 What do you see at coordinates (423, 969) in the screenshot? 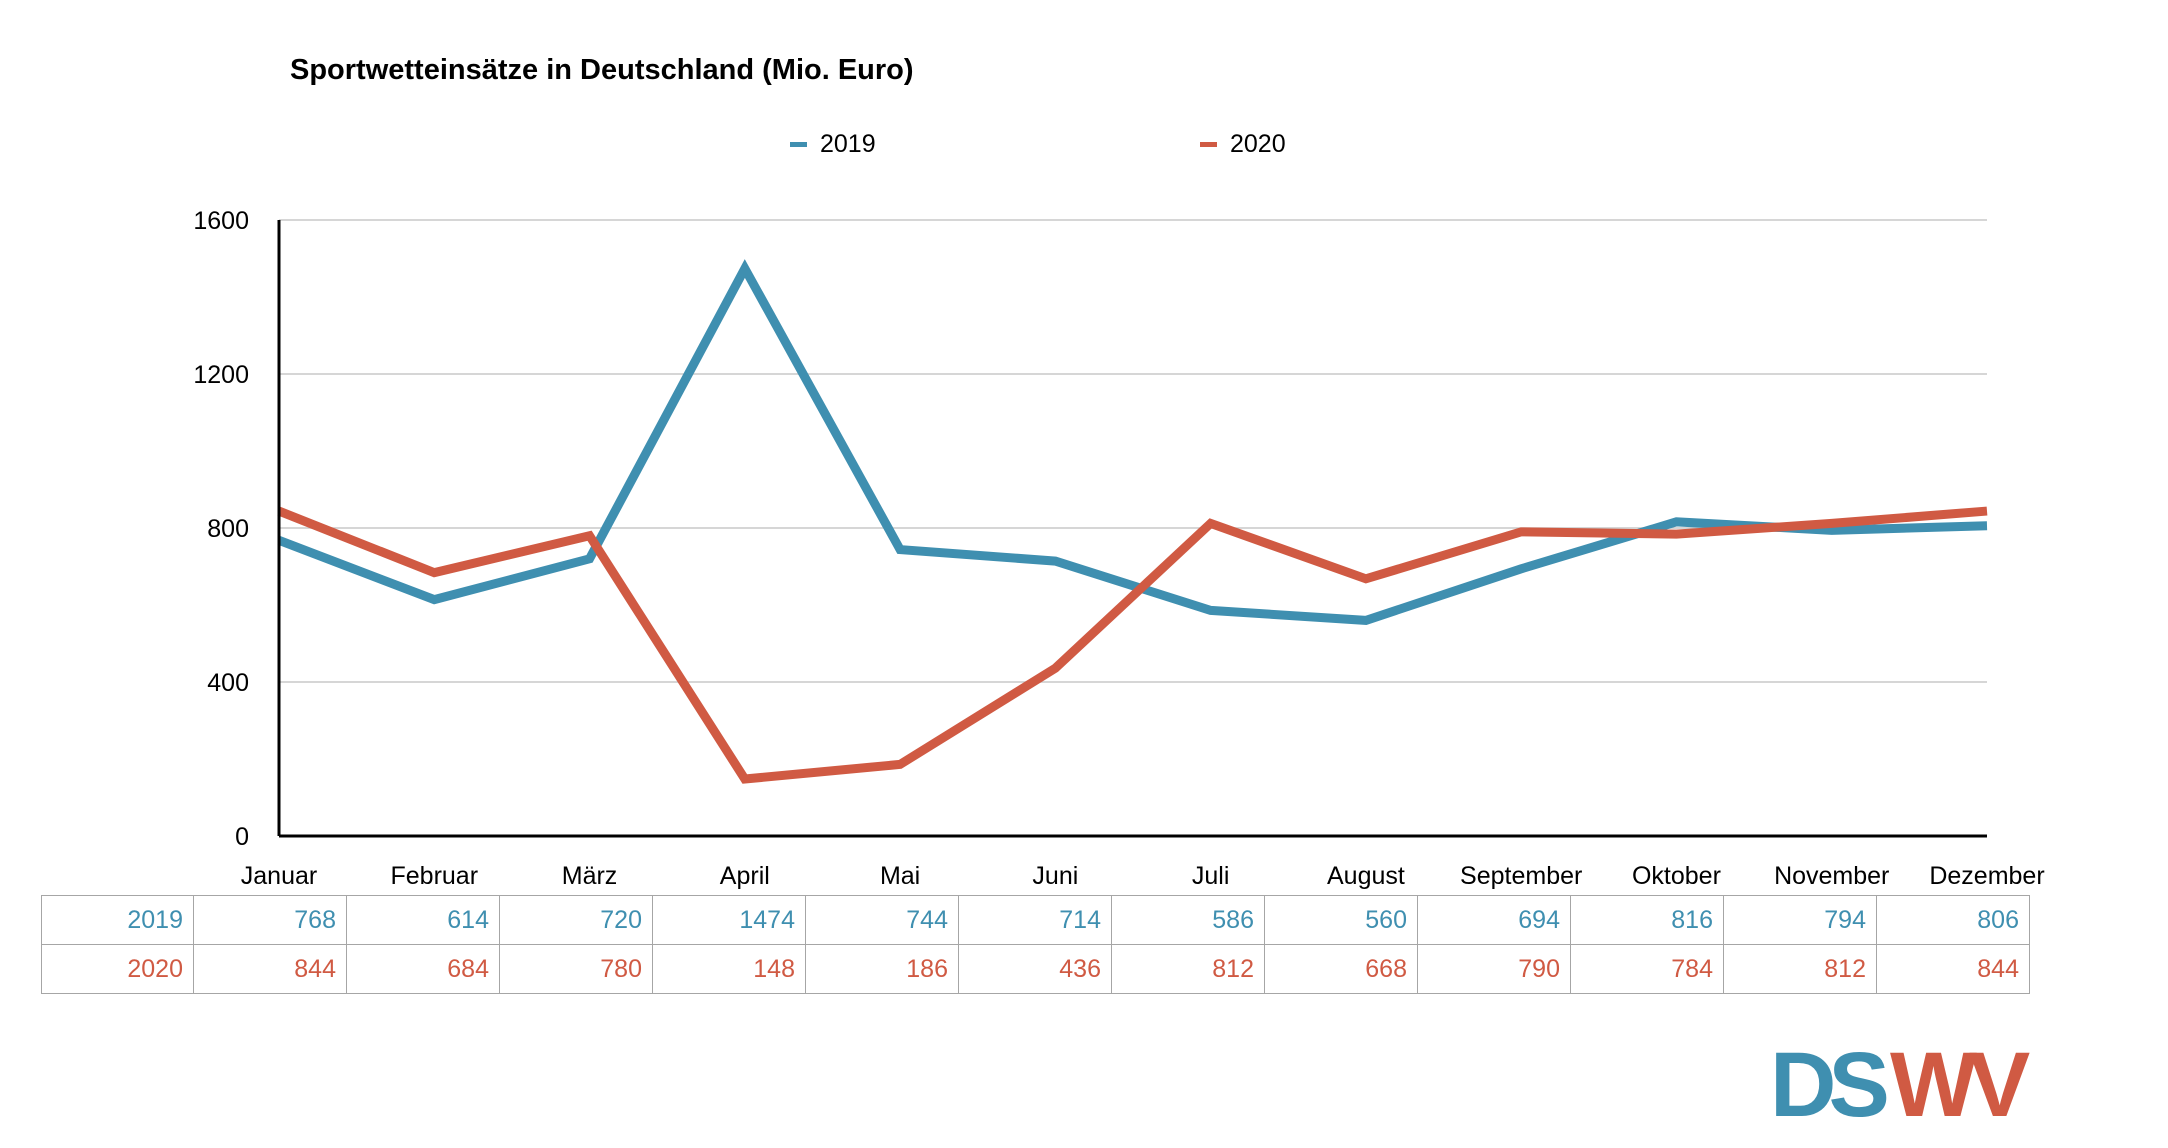
I see `table-cell: 684` at bounding box center [423, 969].